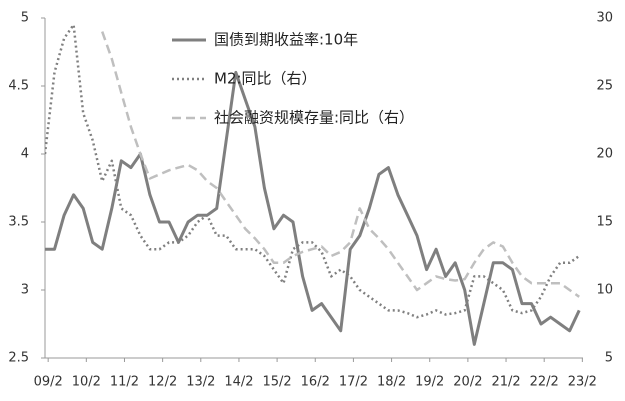 The width and height of the screenshot is (625, 401). What do you see at coordinates (25, 154) in the screenshot?
I see `y-tick-label: 4` at bounding box center [25, 154].